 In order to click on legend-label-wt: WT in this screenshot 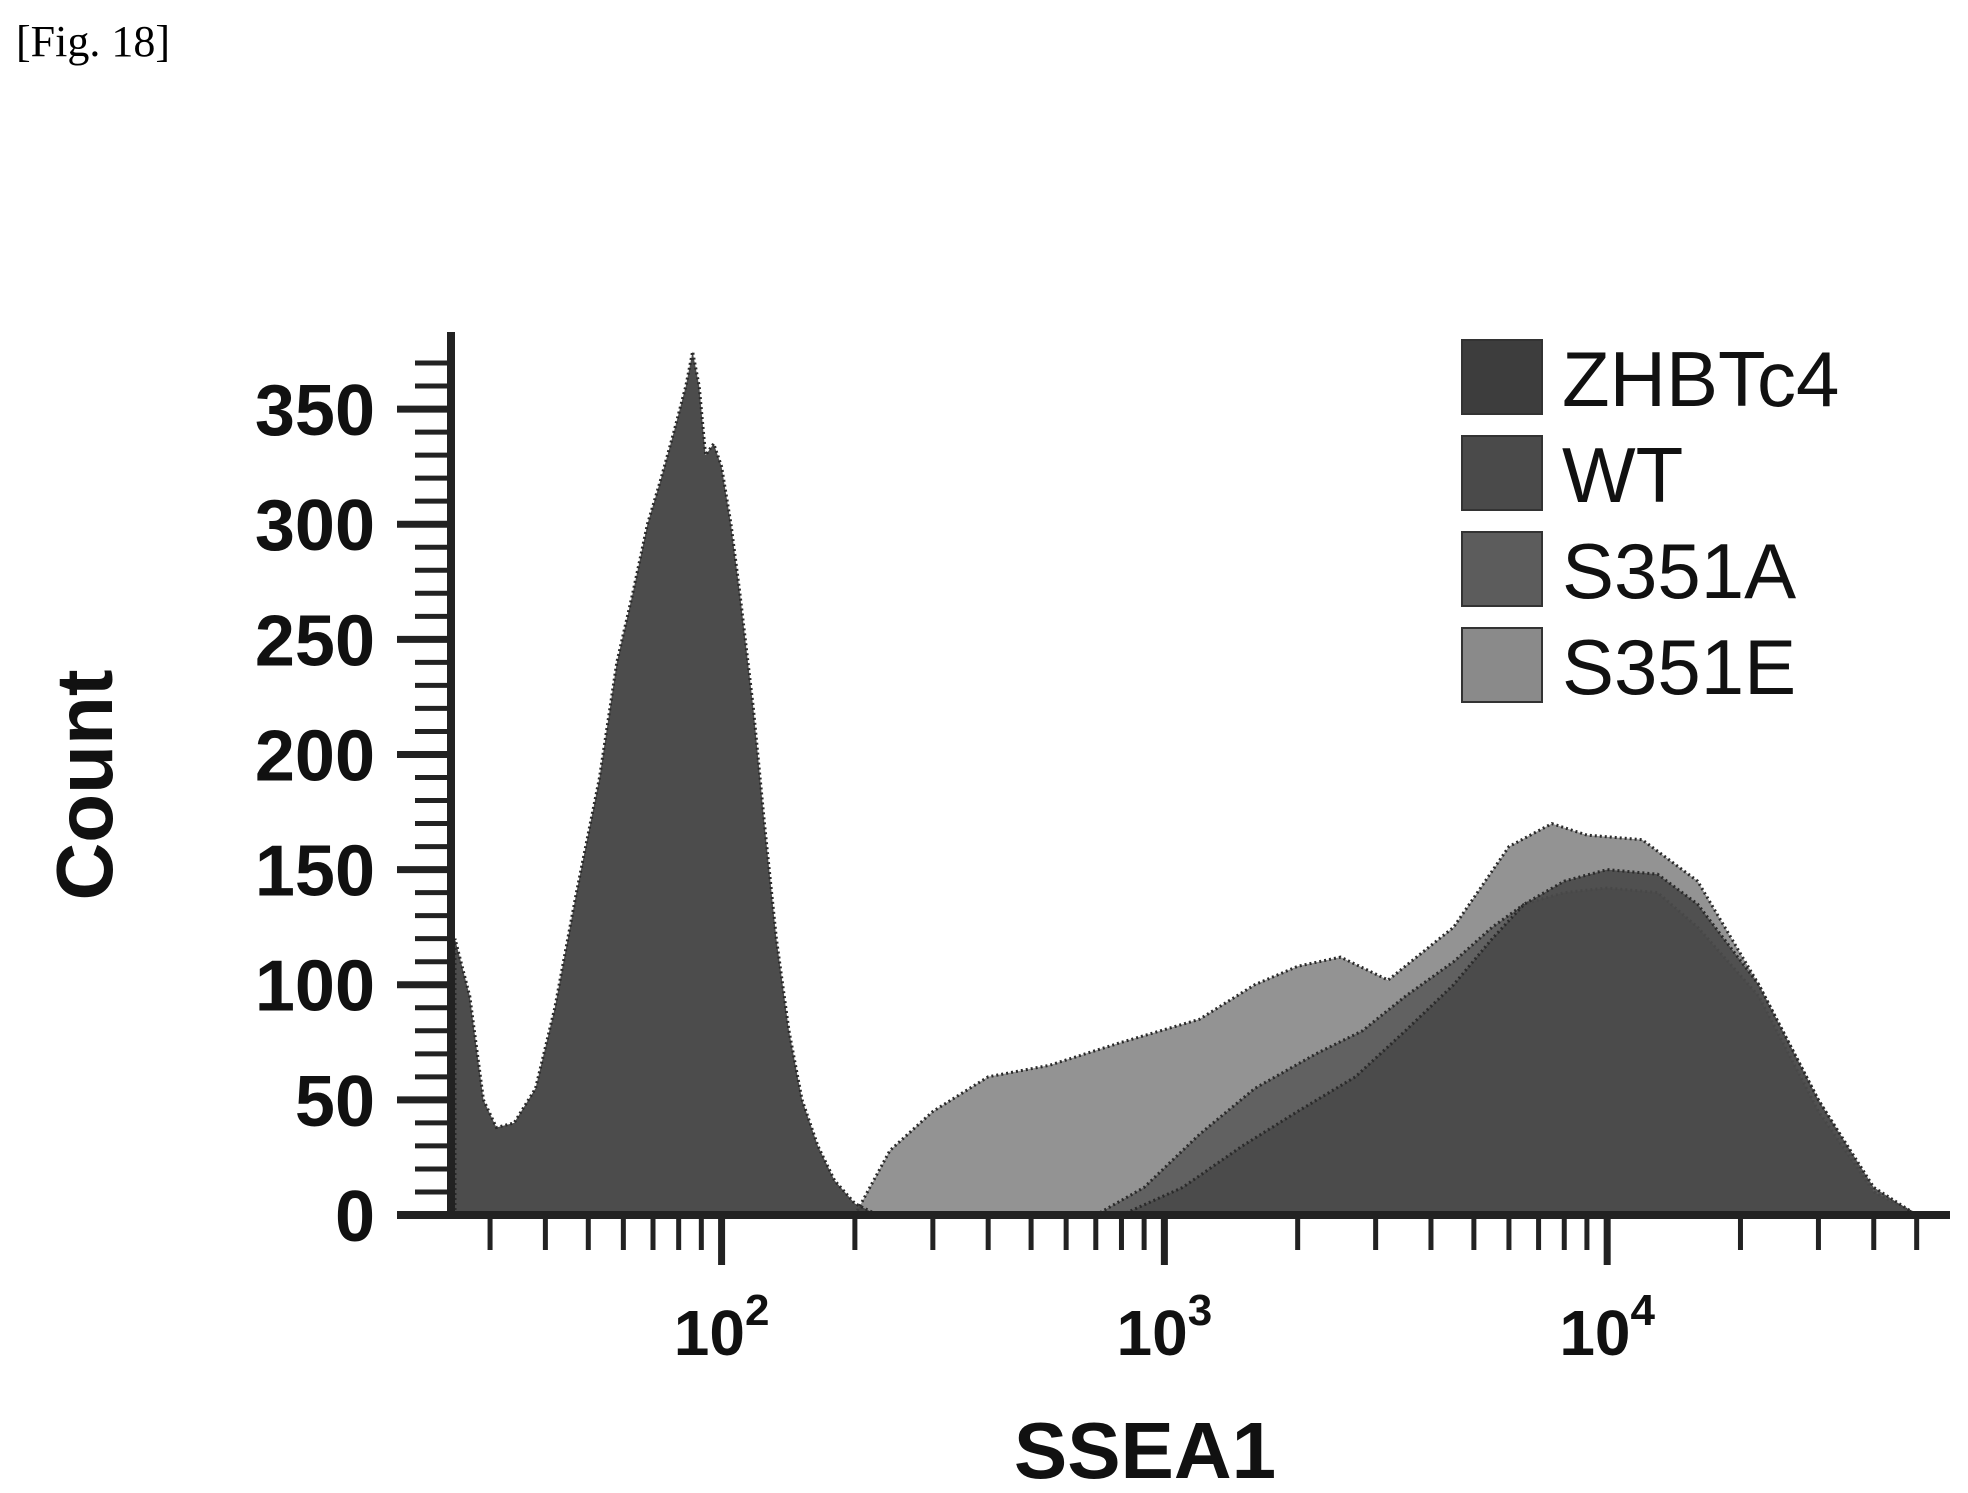, I will do `click(1622, 475)`.